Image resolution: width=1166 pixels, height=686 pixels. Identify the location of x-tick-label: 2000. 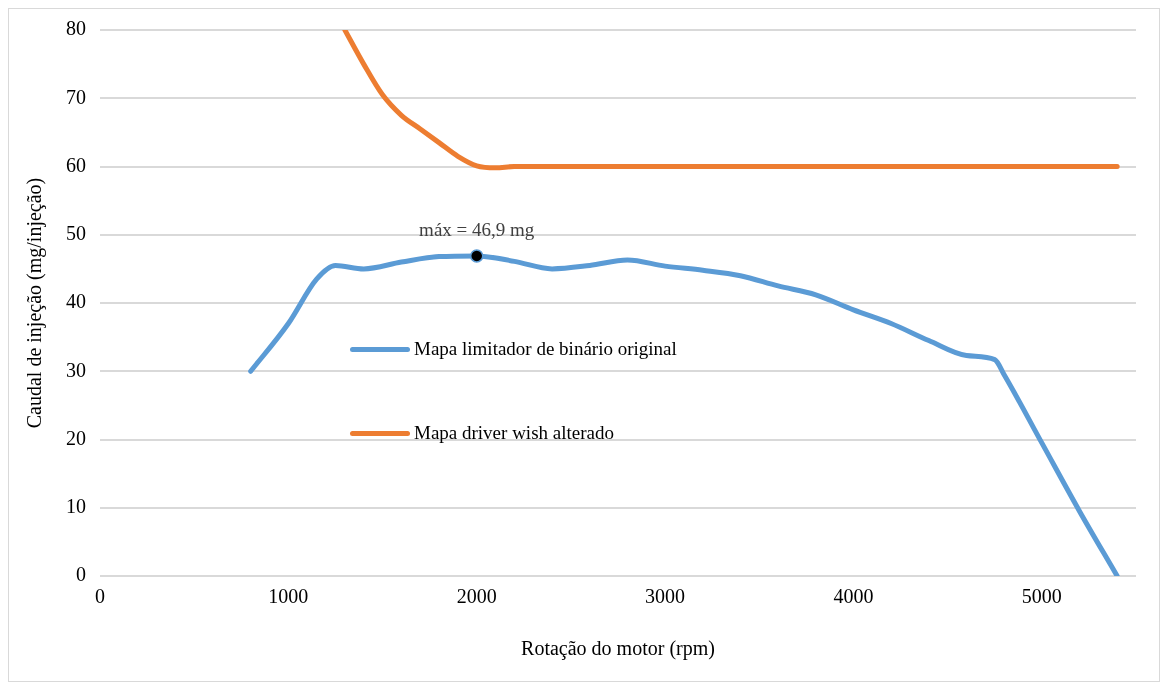
(476, 596).